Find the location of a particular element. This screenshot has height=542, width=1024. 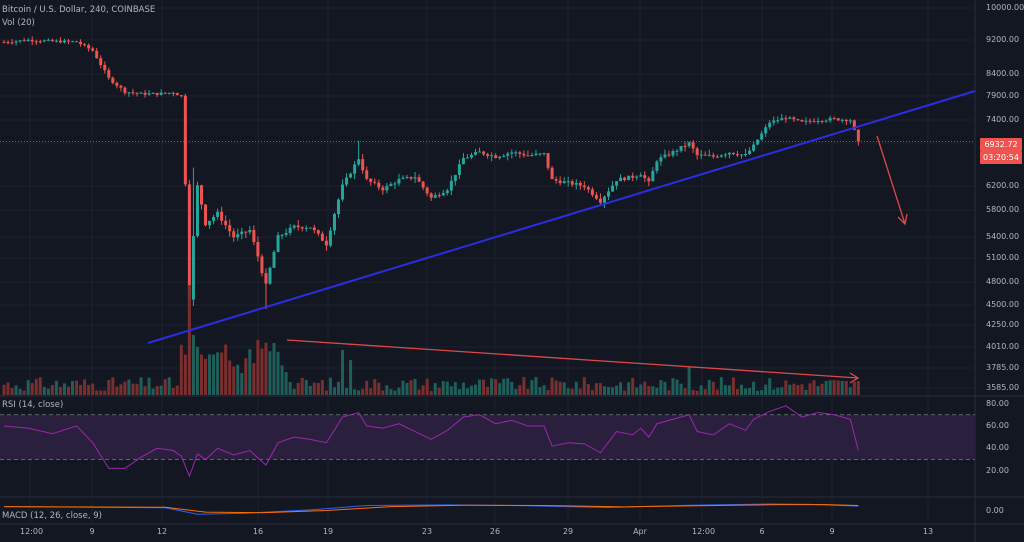

rsi-tick-label: 60.00 is located at coordinates (997, 425).